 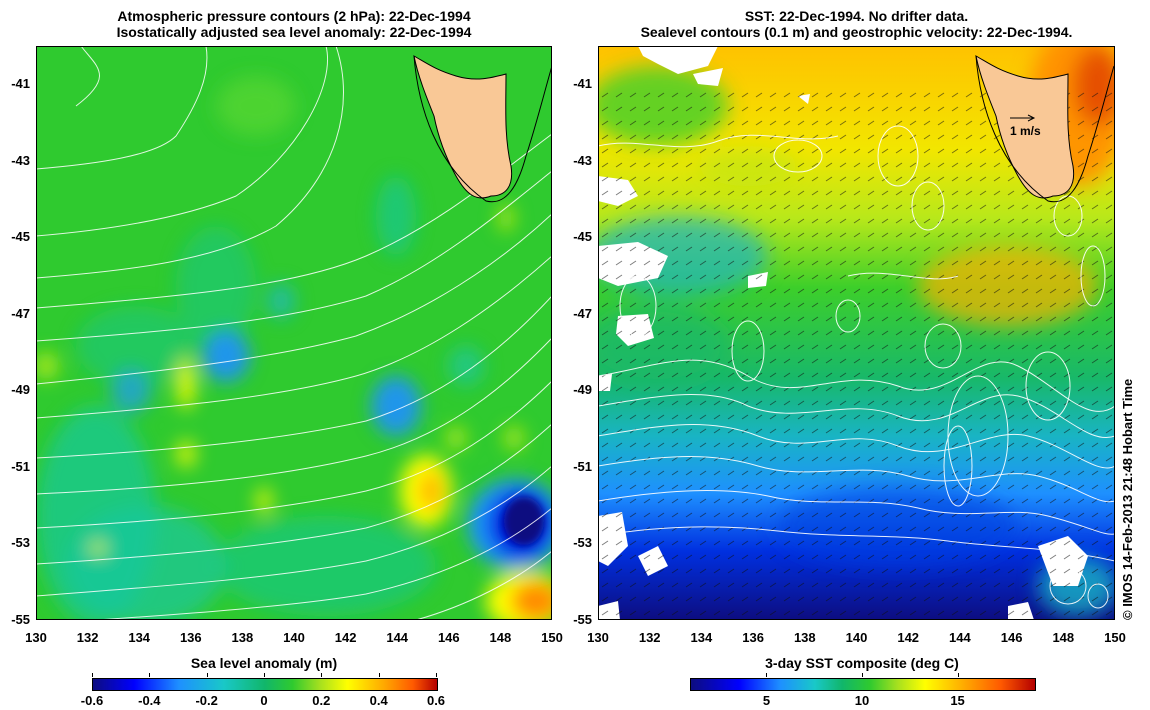 What do you see at coordinates (397, 637) in the screenshot?
I see `left-lon-tick-label: 144` at bounding box center [397, 637].